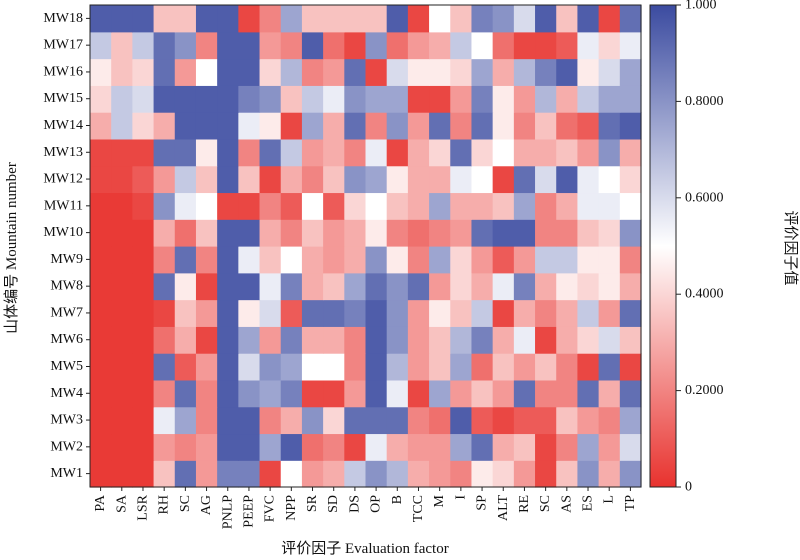 This screenshot has height=560, width=800. What do you see at coordinates (63, 205) in the screenshot?
I see `y-tick-label: MW11` at bounding box center [63, 205].